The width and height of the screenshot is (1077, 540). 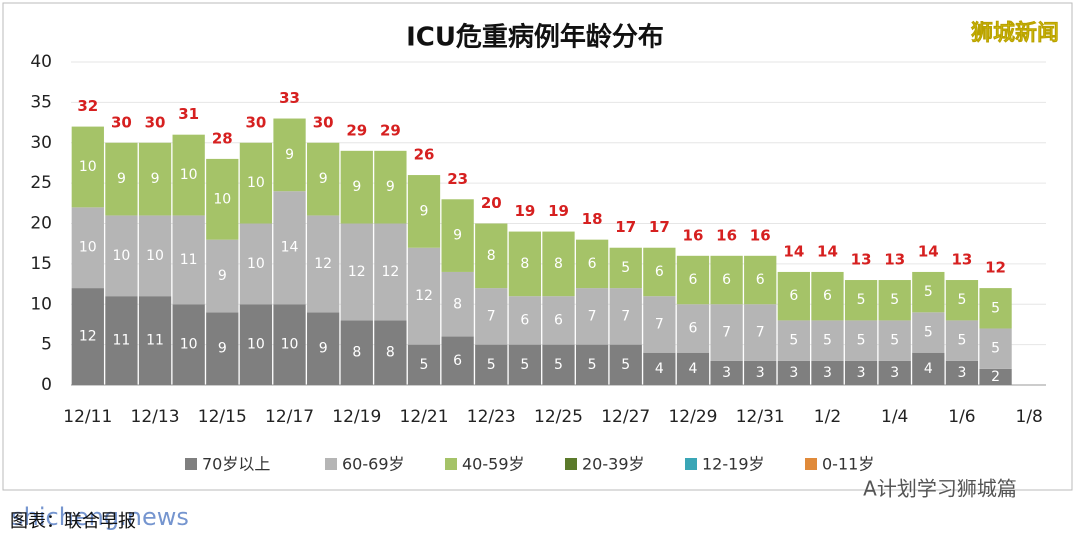 What do you see at coordinates (726, 235) in the screenshot?
I see `total-label: 16` at bounding box center [726, 235].